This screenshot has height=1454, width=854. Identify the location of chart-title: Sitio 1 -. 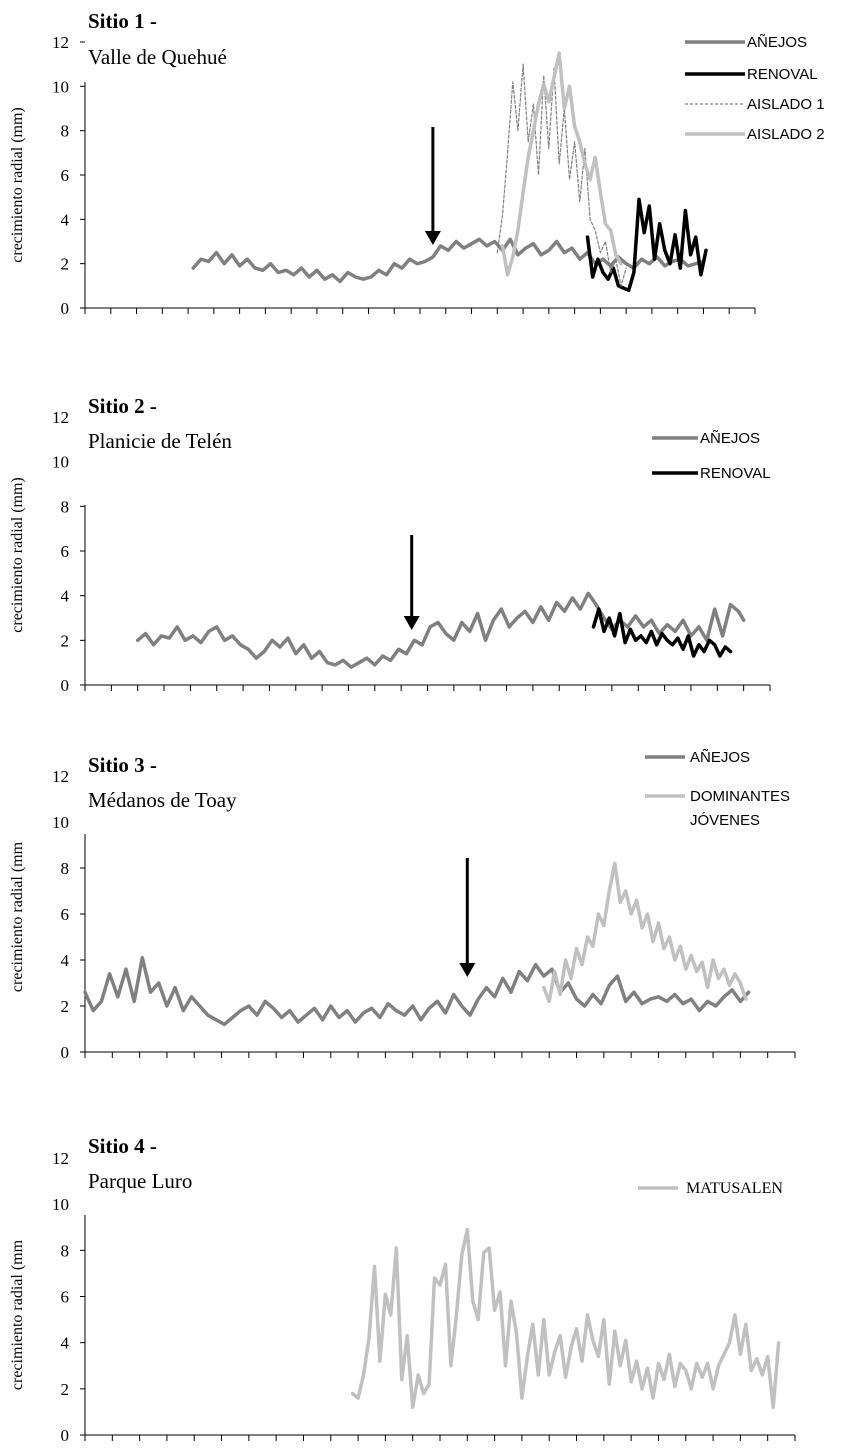
(122, 21).